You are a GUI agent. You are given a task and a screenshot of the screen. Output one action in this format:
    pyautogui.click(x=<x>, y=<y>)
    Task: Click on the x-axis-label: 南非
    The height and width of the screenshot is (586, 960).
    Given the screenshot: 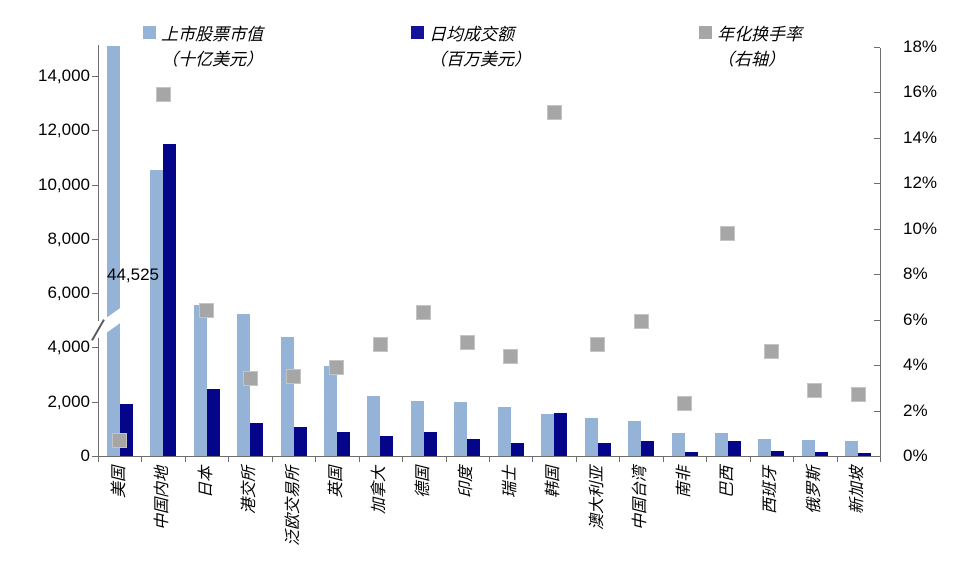 What is the action you would take?
    pyautogui.click(x=684, y=482)
    